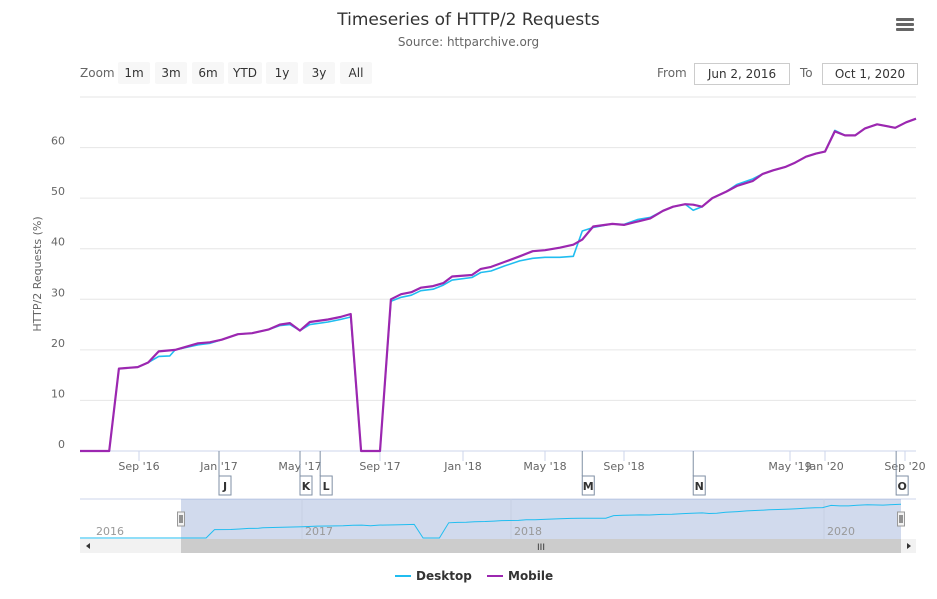  Describe the element at coordinates (462, 466) in the screenshot. I see `x-tick-label: Jan '18` at that location.